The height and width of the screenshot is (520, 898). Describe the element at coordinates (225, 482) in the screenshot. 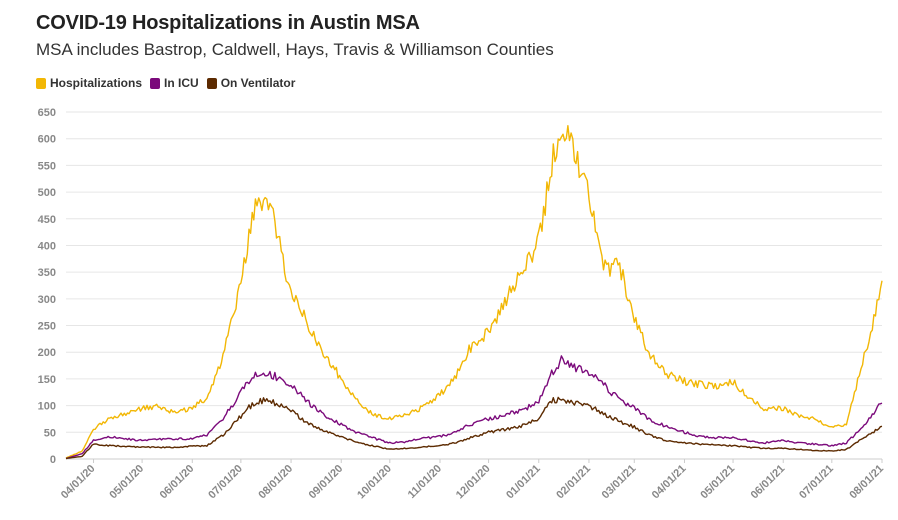

I see `x-tick-label: 07/01/20` at that location.